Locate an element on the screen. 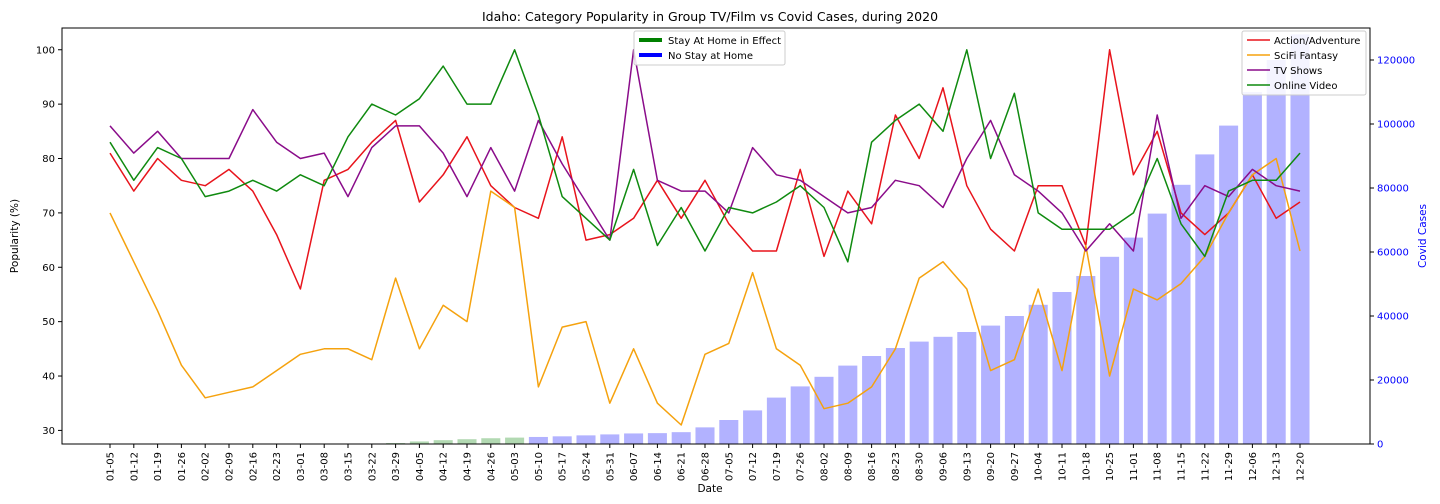  x-tick-label: 08-02 is located at coordinates (825, 466).